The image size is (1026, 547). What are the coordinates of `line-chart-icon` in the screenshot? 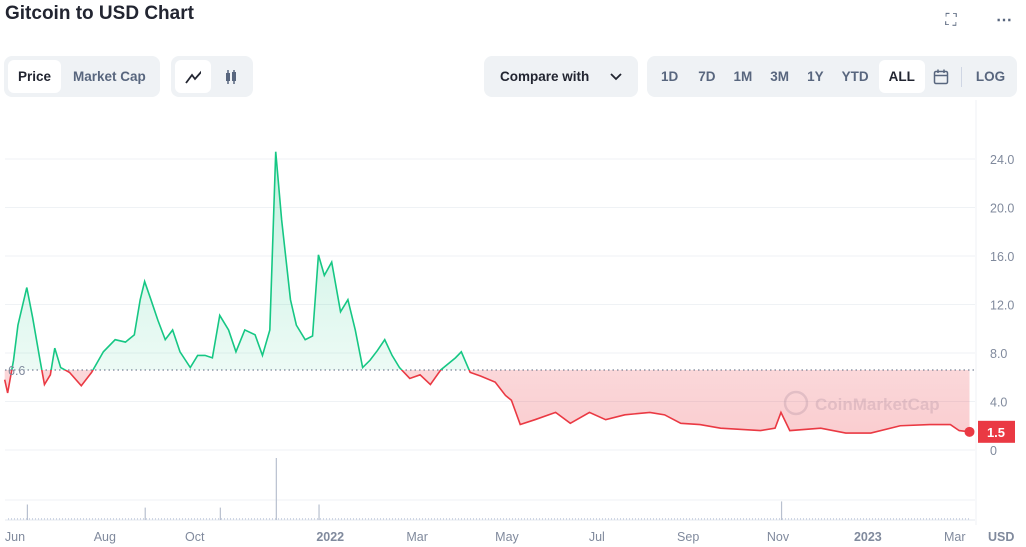 It's located at (193, 77).